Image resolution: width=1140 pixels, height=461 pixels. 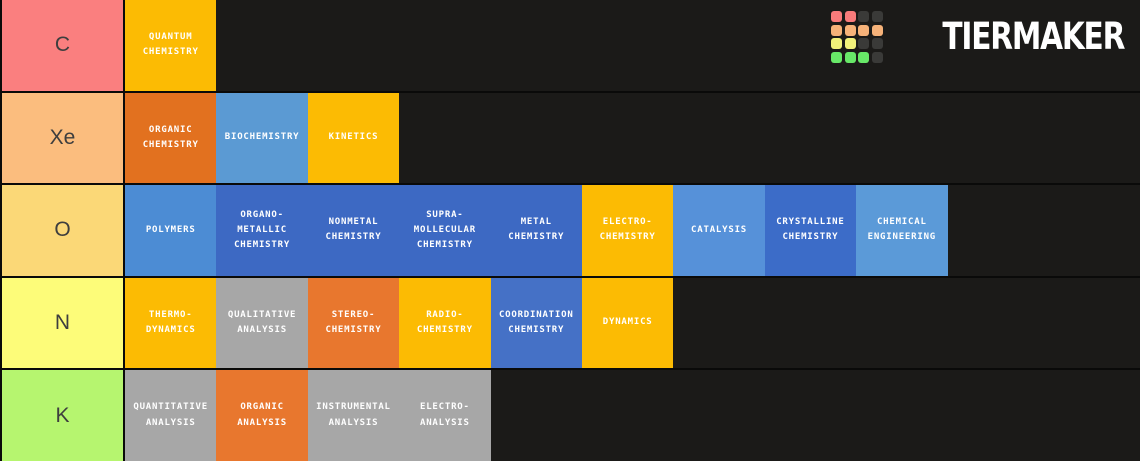 I want to click on tile-metal-chemistry: METAL CHEMISTRY, so click(x=536, y=230).